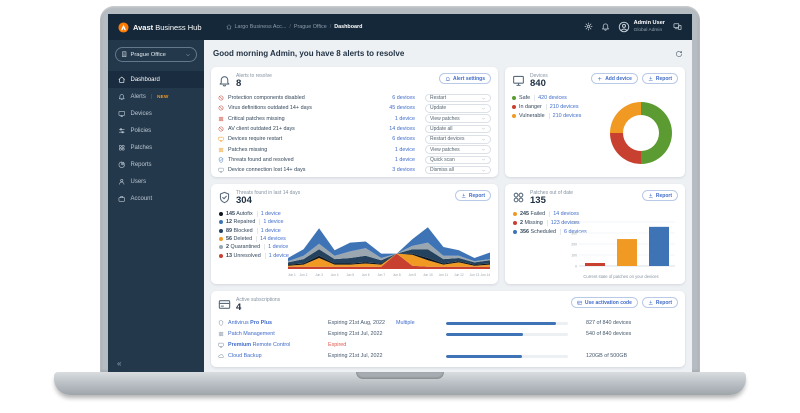 The height and width of the screenshot is (413, 800). What do you see at coordinates (221, 356) in the screenshot?
I see `cloud-icon` at bounding box center [221, 356].